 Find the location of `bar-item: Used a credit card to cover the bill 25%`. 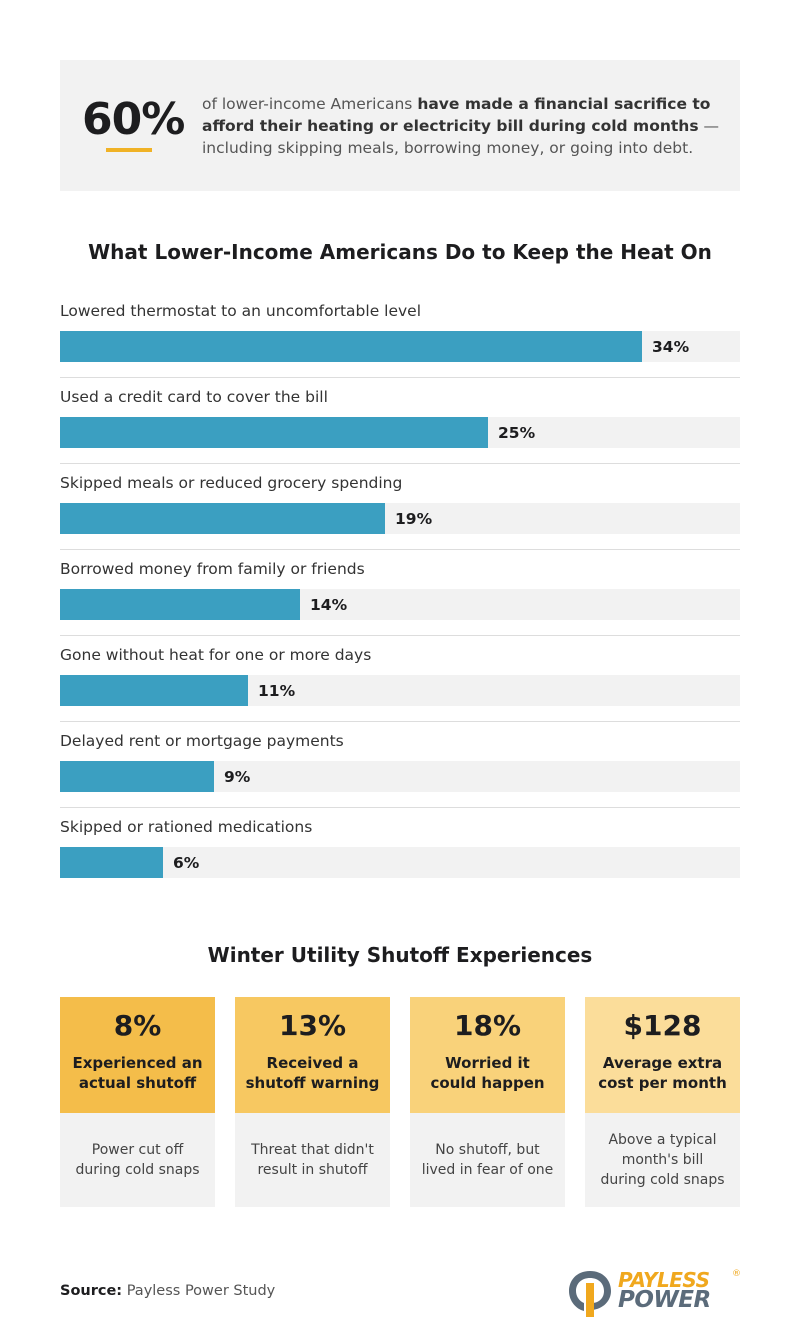

bar-item: Used a credit card to cover the bill 25% is located at coordinates (400, 425).